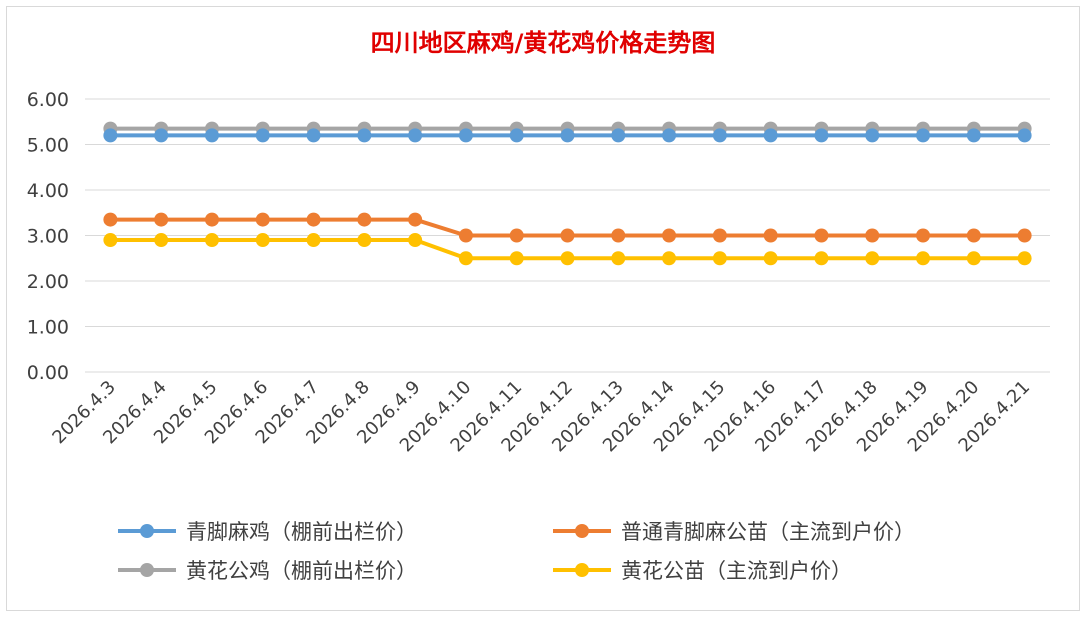  I want to click on legend-label: 黄花公苗（主流到户价）, so click(736, 571).